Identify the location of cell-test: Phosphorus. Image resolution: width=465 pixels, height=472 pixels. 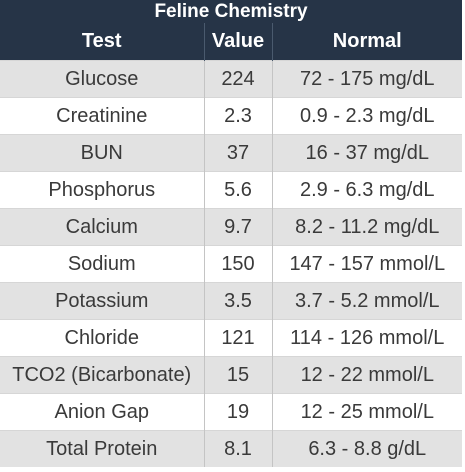
(102, 190).